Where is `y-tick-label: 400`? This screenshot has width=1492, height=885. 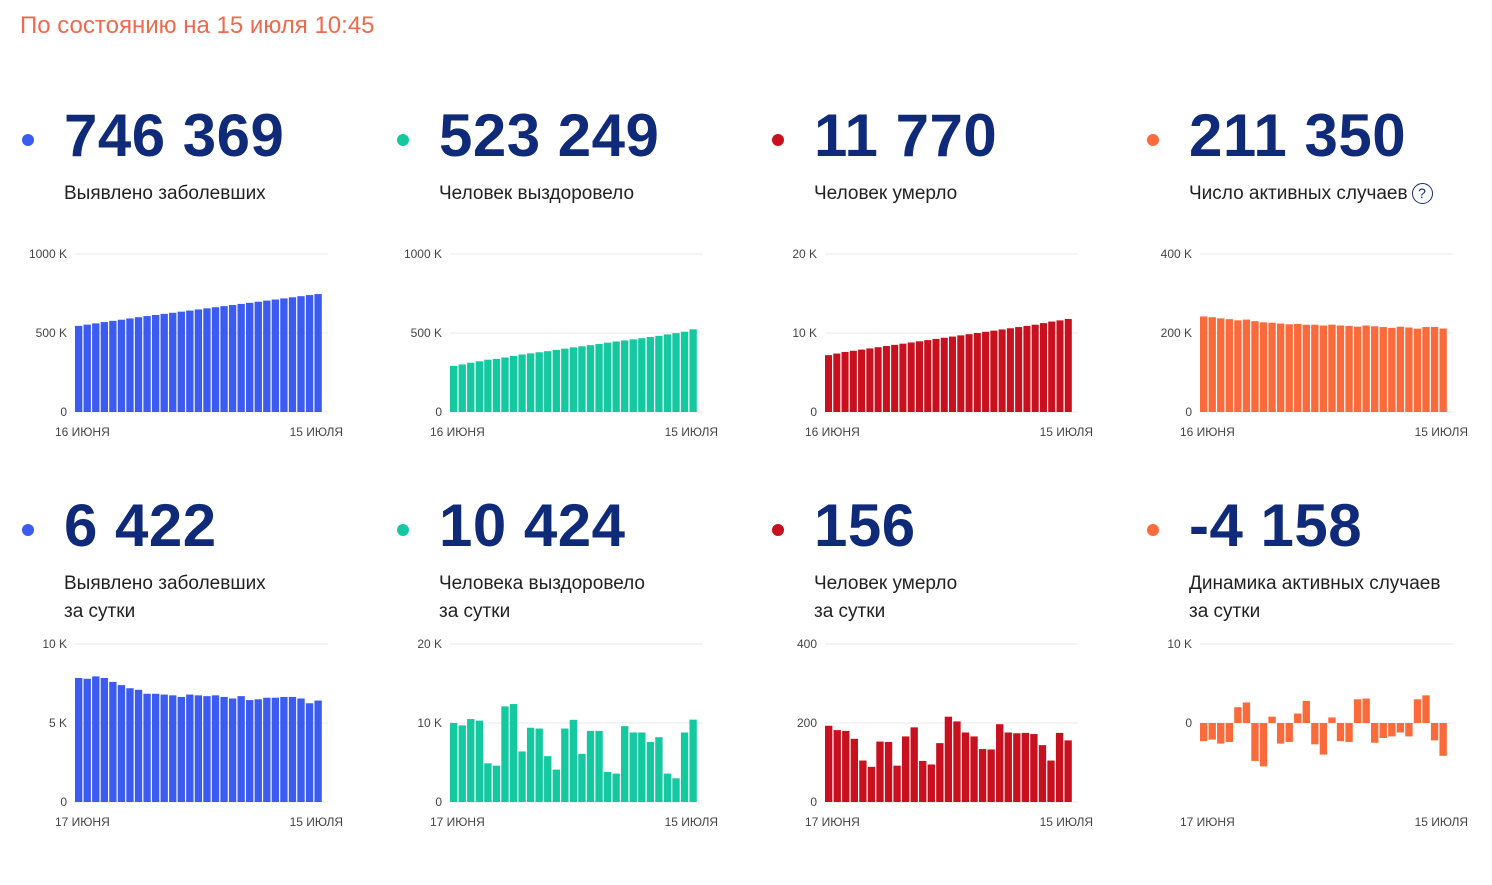
y-tick-label: 400 is located at coordinates (807, 644).